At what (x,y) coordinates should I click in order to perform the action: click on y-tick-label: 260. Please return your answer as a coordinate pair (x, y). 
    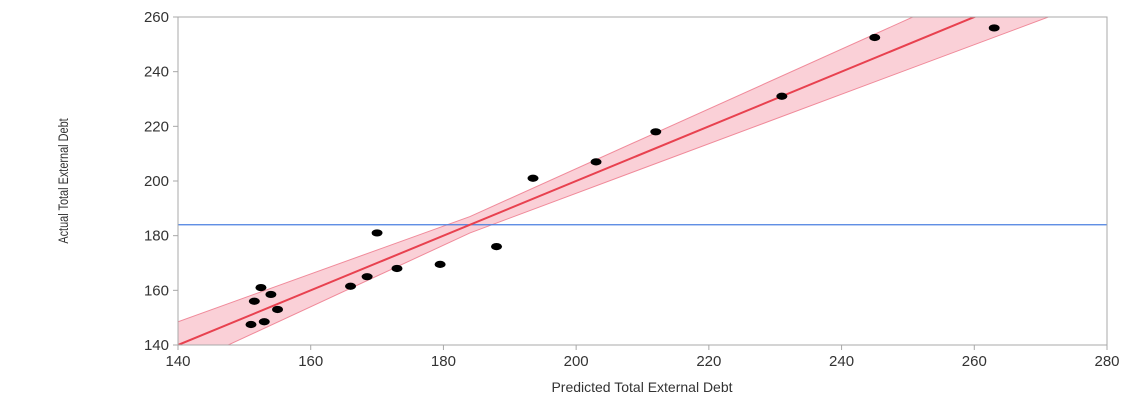
    Looking at the image, I should click on (156, 17).